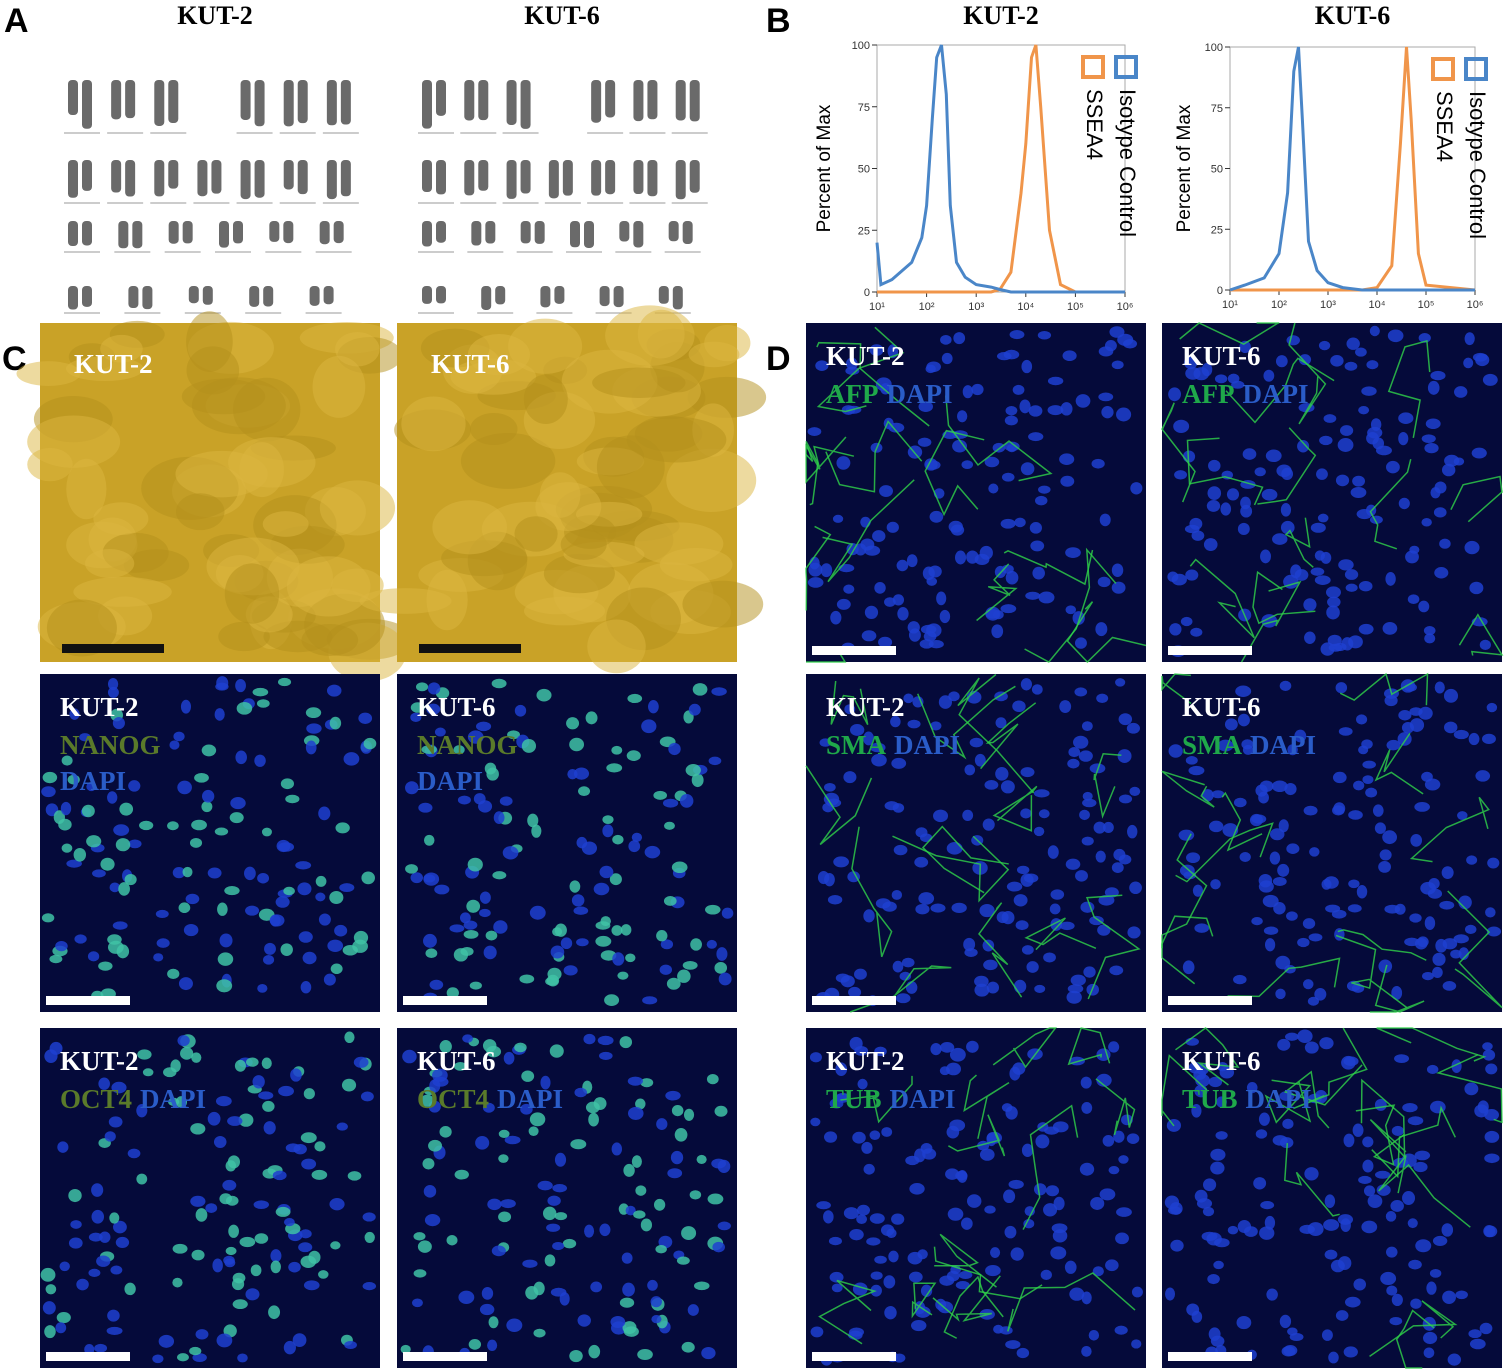 Image resolution: width=1505 pixels, height=1372 pixels. What do you see at coordinates (1352, 168) in the screenshot?
I see `plot-frame` at bounding box center [1352, 168].